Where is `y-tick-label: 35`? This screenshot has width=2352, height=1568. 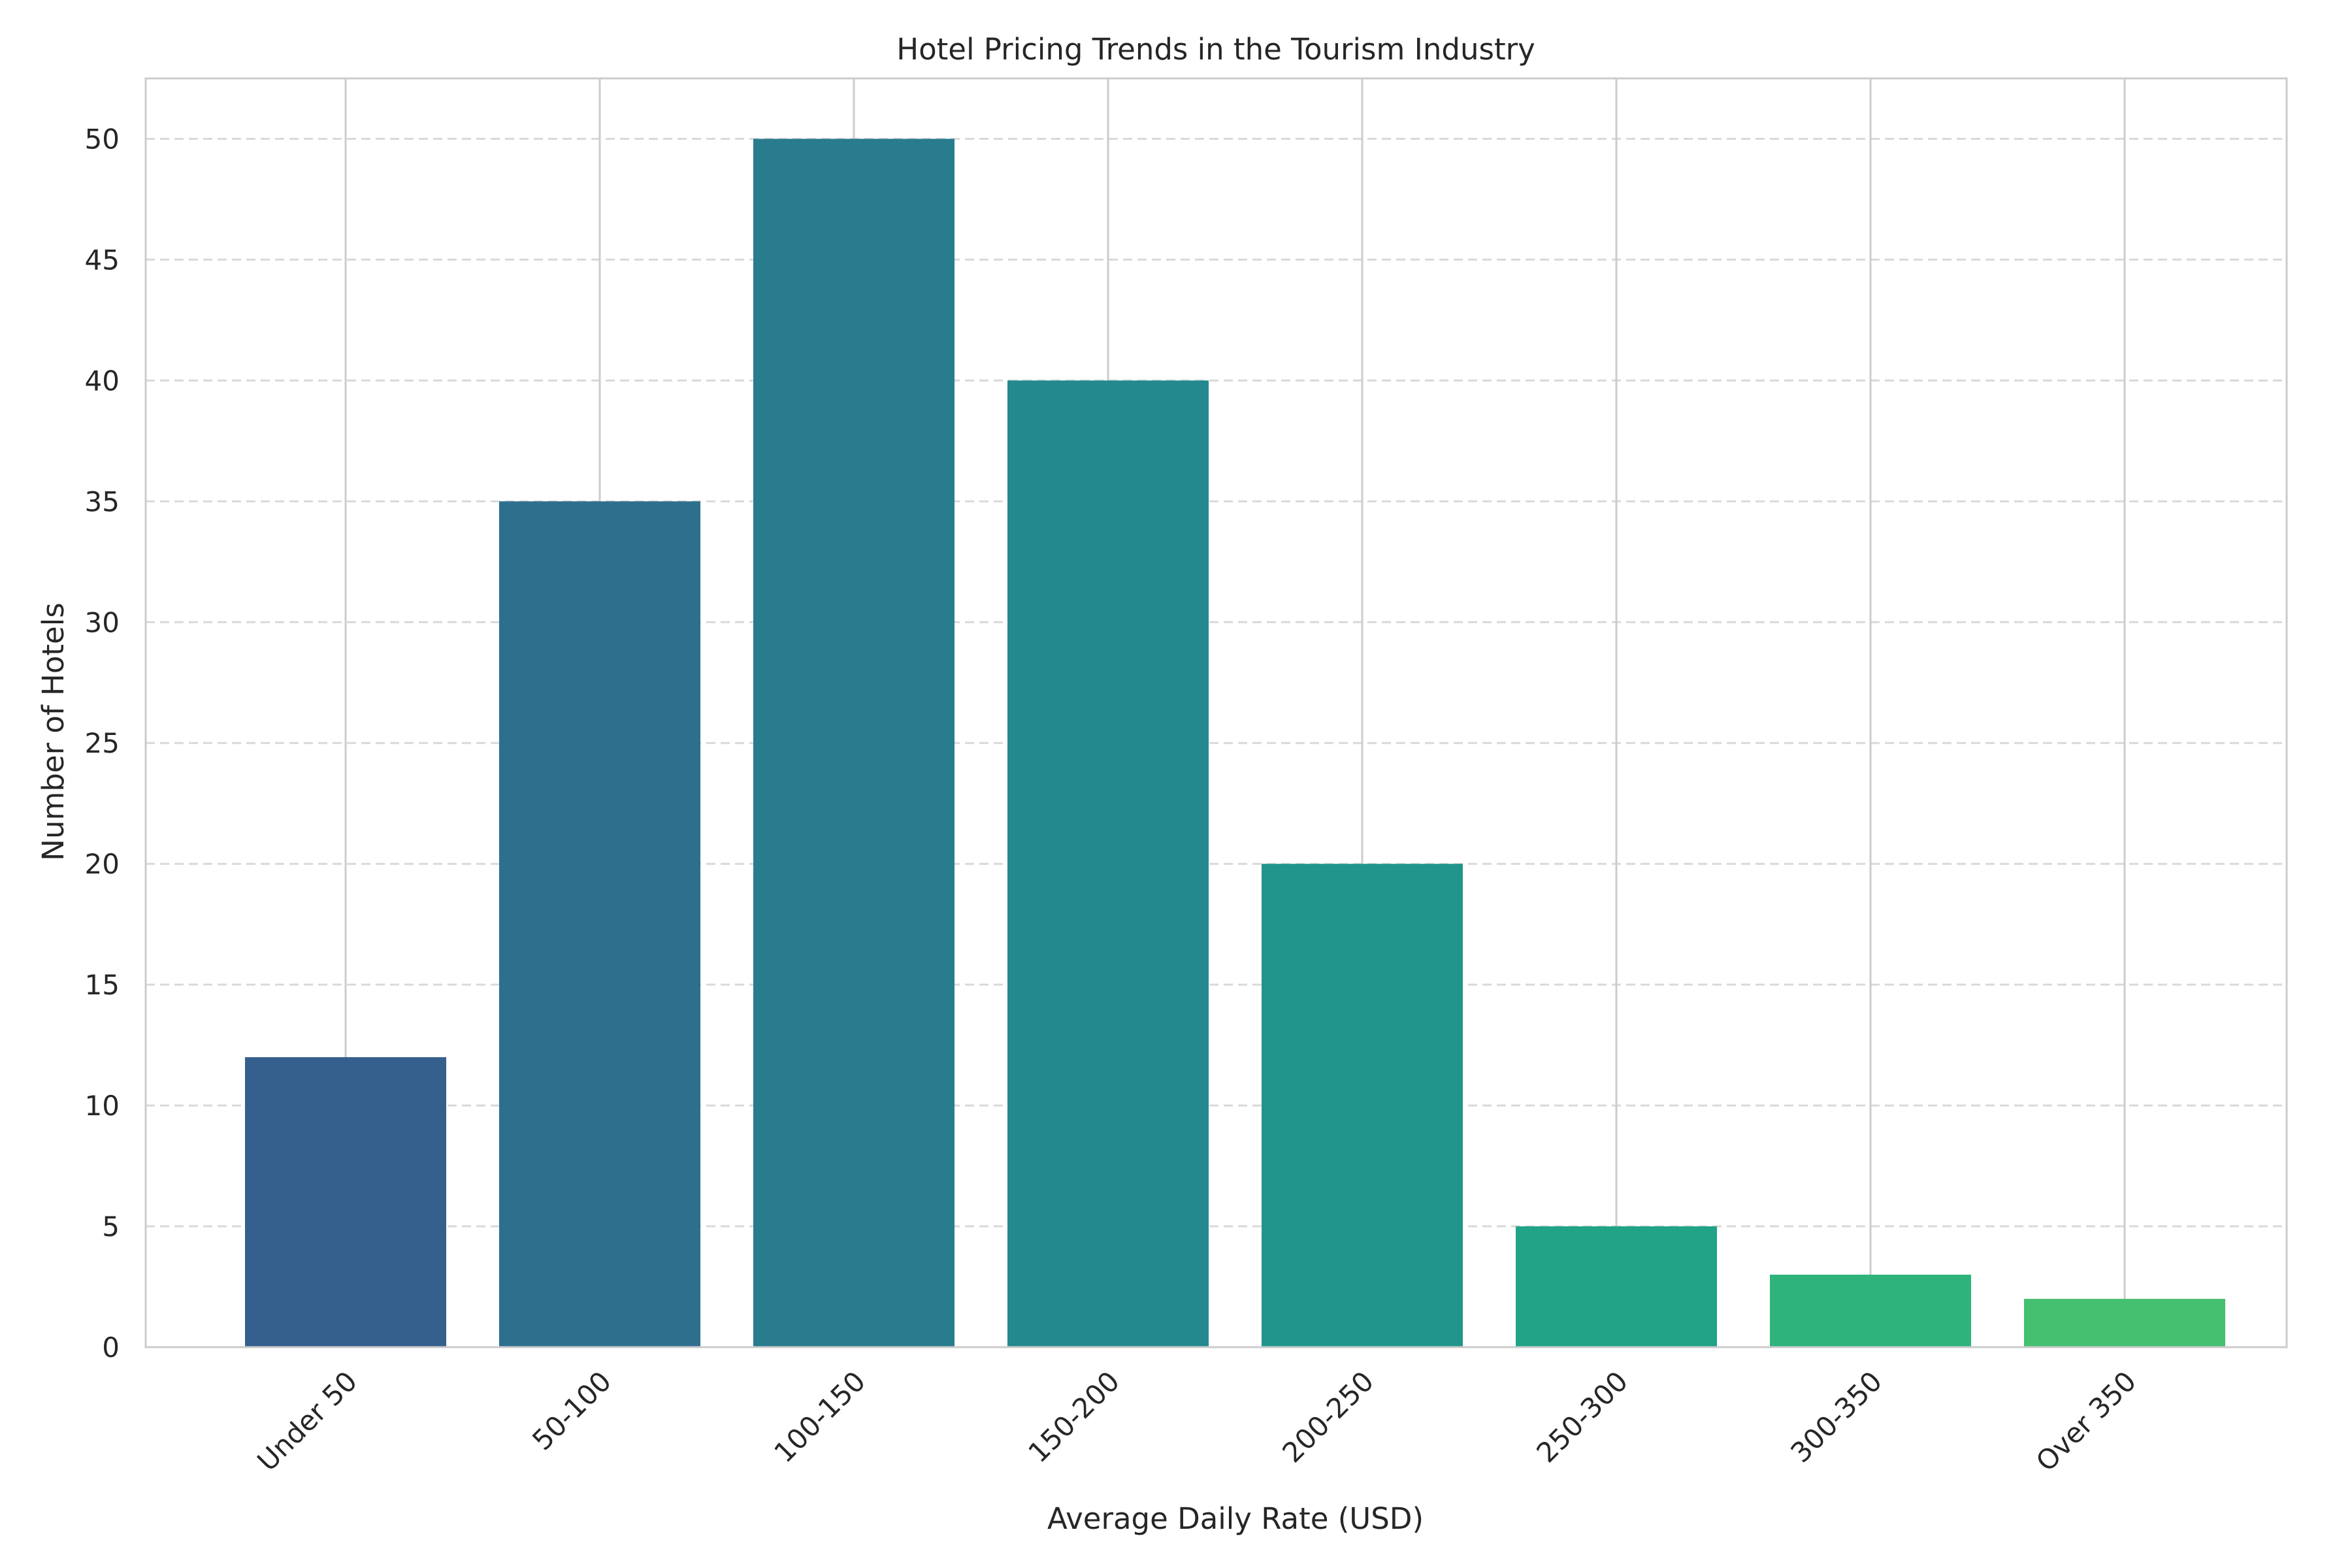 y-tick-label: 35 is located at coordinates (102, 501).